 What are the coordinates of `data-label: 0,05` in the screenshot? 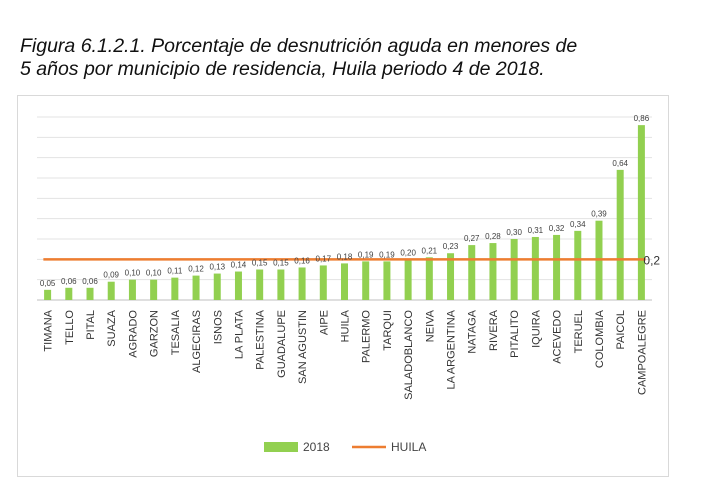 It's located at (48, 283).